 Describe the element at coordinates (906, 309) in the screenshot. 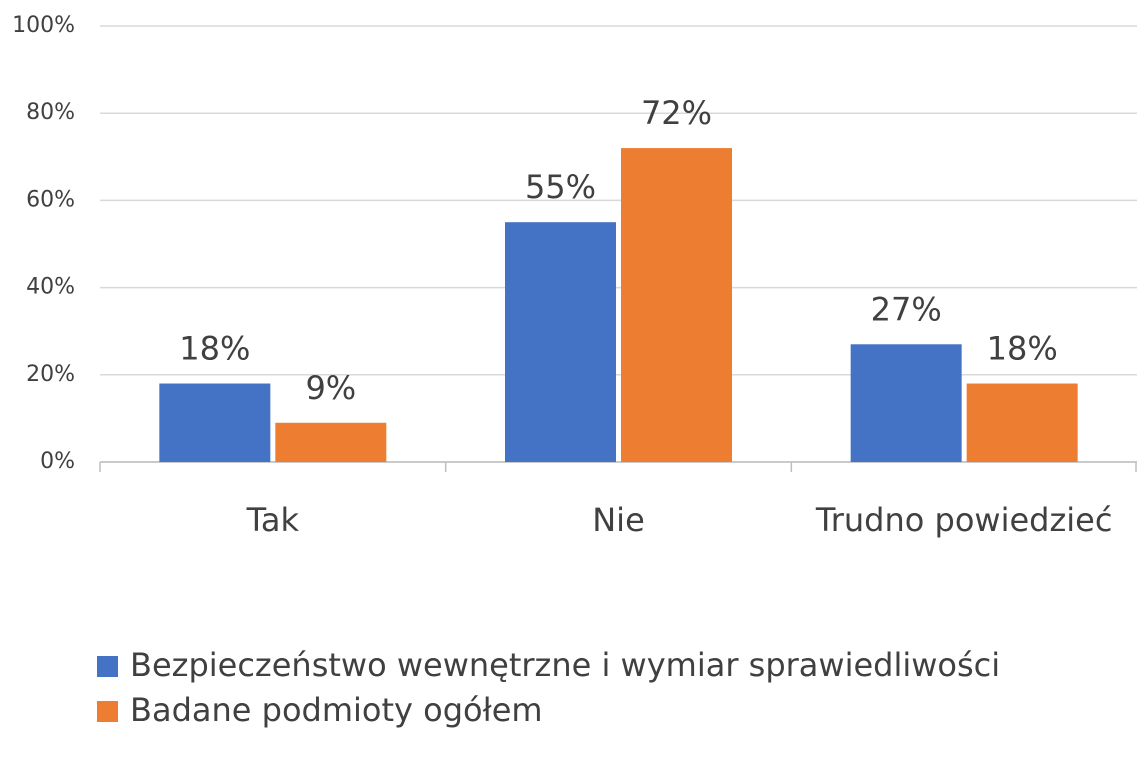

I see `data-label: 27%` at that location.